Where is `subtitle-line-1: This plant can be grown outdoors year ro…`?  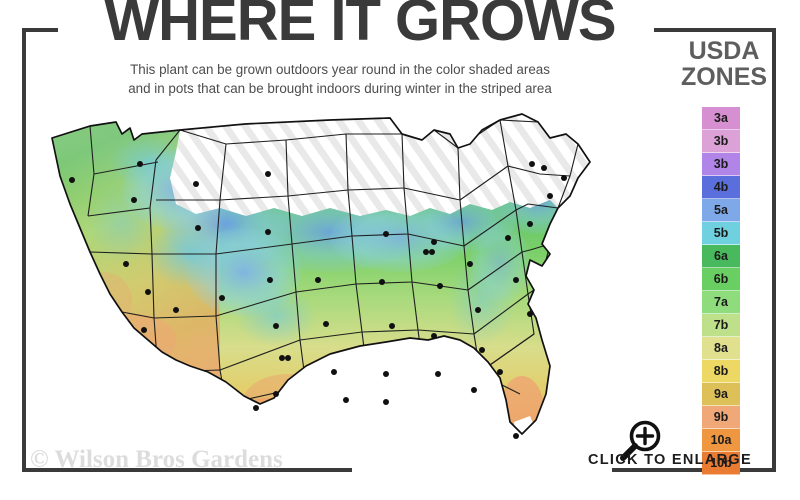 subtitle-line-1: This plant can be grown outdoors year ro… is located at coordinates (340, 69).